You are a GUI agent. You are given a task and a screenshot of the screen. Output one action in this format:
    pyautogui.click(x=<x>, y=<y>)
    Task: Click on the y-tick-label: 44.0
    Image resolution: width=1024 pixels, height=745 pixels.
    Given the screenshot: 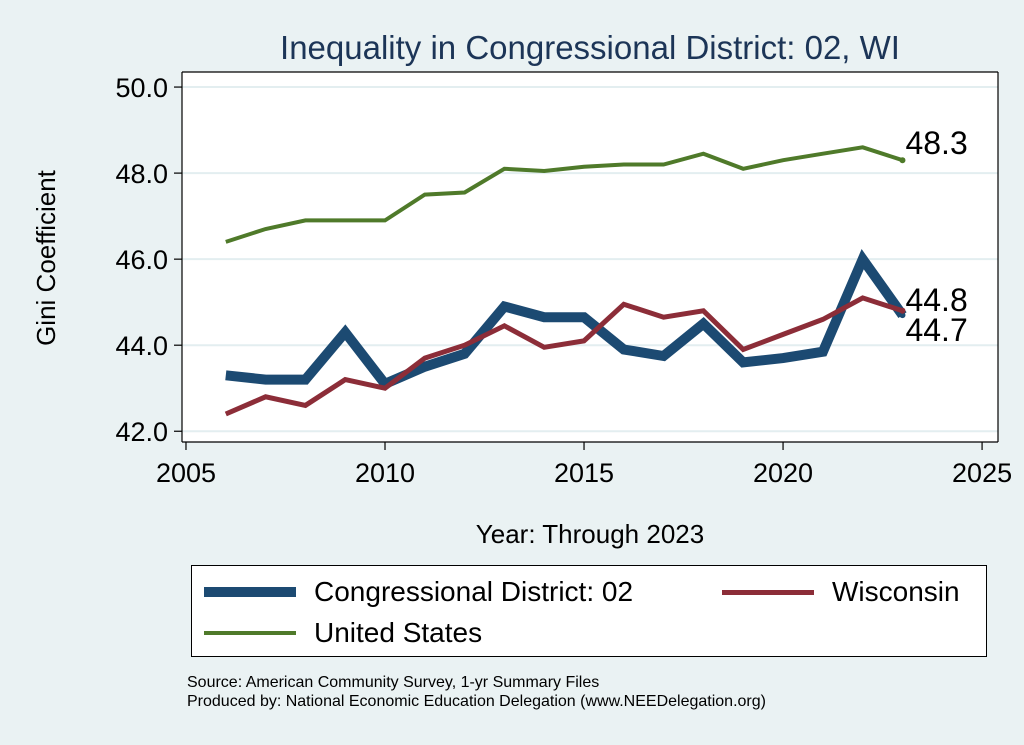 What is the action you would take?
    pyautogui.click(x=141, y=346)
    